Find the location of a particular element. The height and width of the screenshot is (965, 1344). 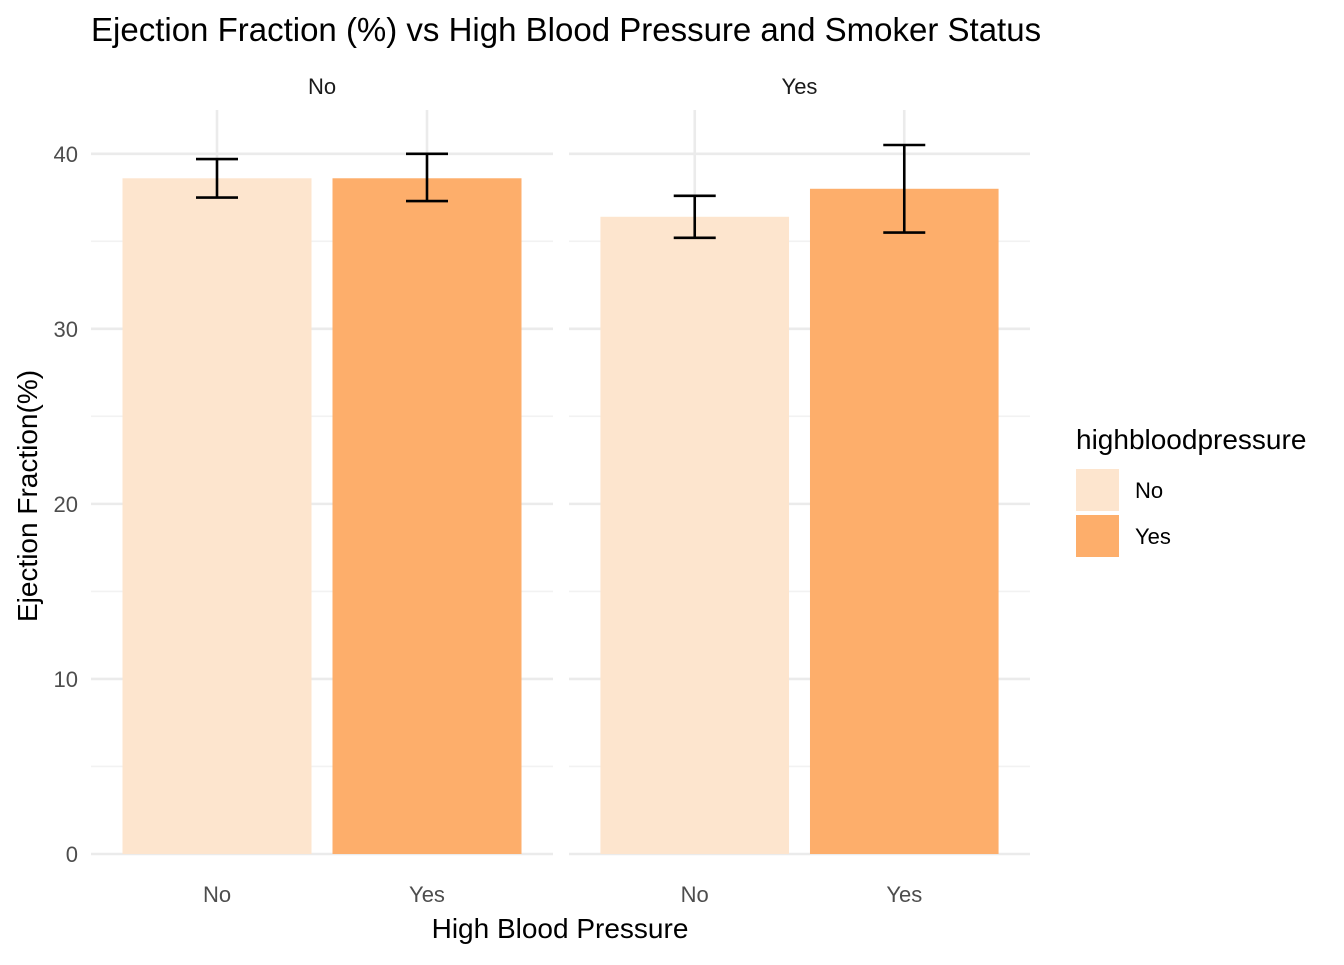

legend-items: No Yes is located at coordinates (1123, 513).